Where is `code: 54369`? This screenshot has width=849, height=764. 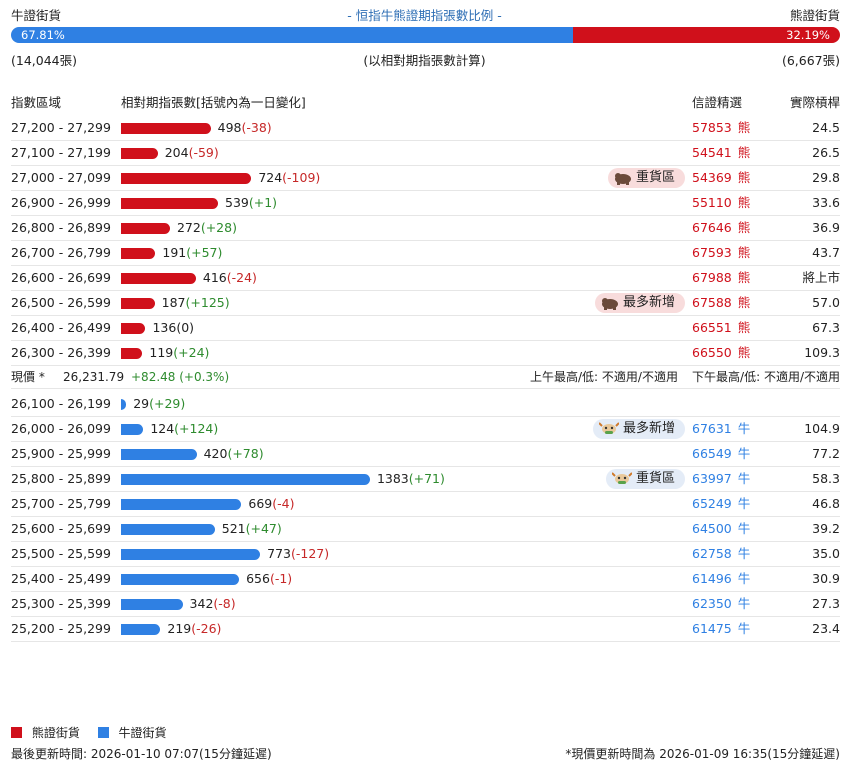 code: 54369 is located at coordinates (712, 177).